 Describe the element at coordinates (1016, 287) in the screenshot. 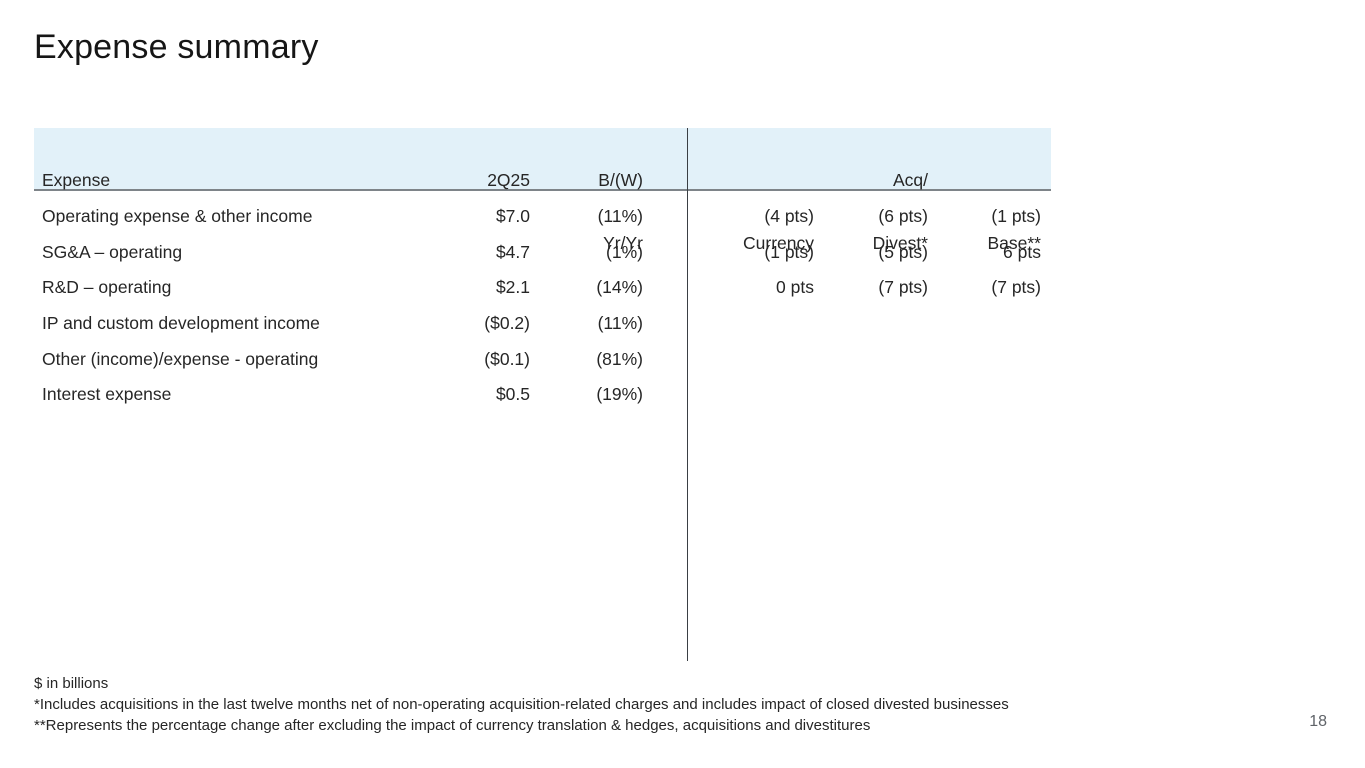

I see `cell-base: (7 pts)` at that location.